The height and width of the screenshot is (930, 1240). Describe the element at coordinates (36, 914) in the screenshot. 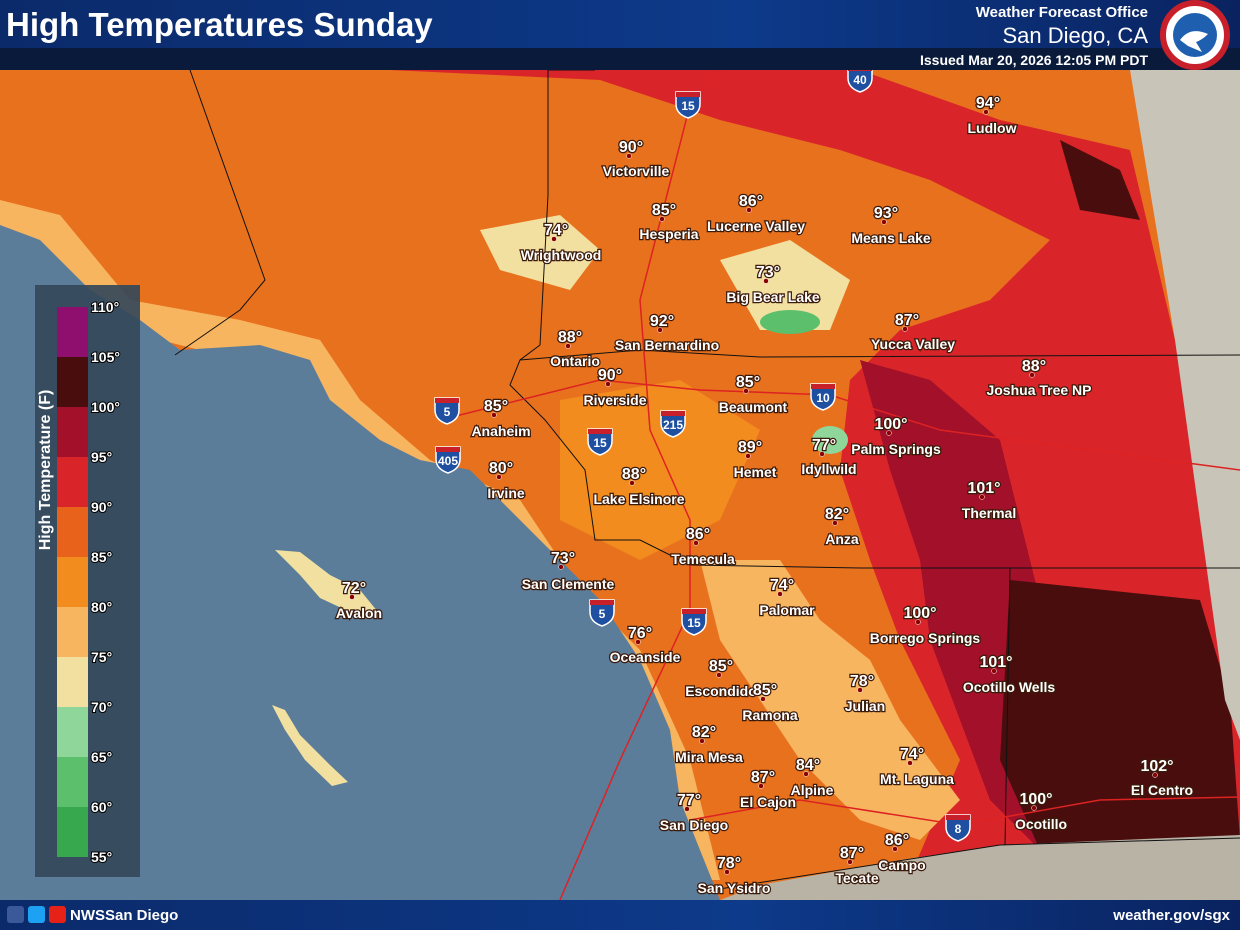

I see `twitter-icon` at that location.